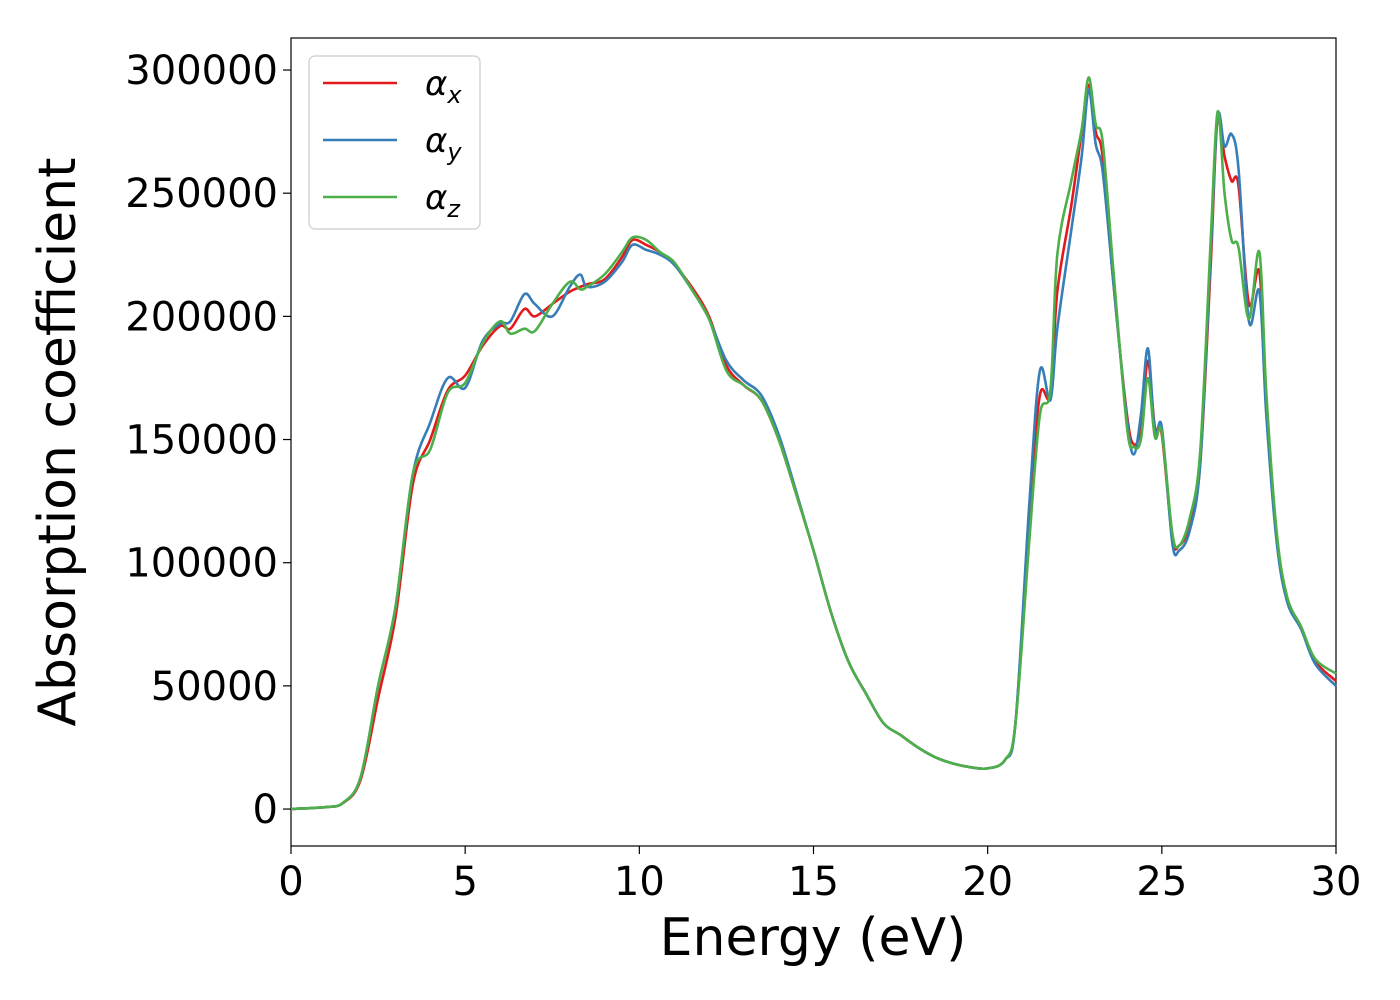  I want to click on x-tick-label: 15, so click(813, 882).